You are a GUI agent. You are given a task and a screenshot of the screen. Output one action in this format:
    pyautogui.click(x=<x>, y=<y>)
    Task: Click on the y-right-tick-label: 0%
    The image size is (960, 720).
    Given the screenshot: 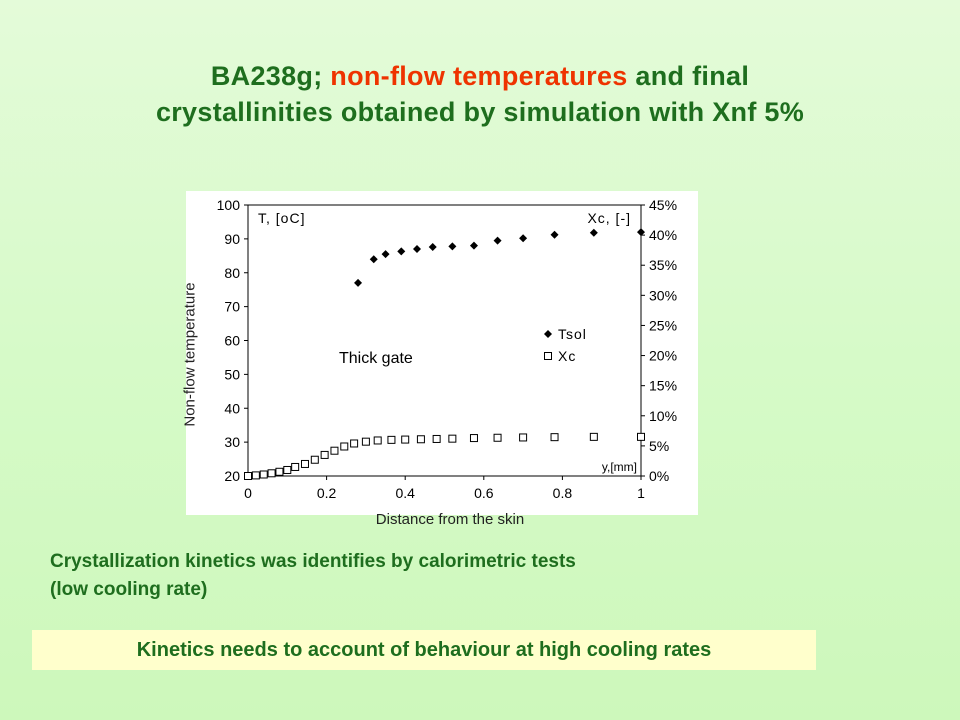 What is the action you would take?
    pyautogui.click(x=659, y=476)
    